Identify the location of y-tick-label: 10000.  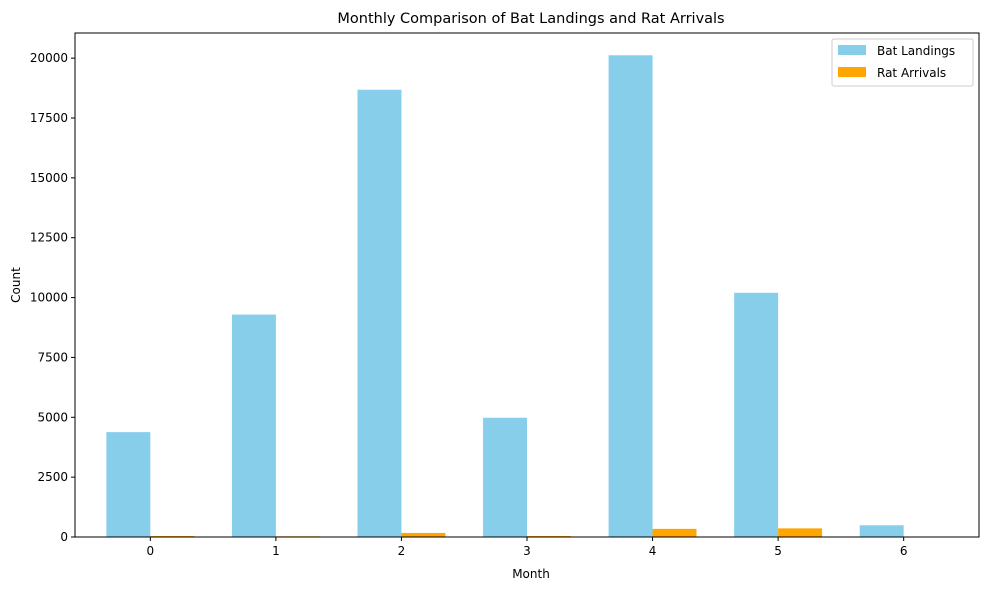
(49, 298).